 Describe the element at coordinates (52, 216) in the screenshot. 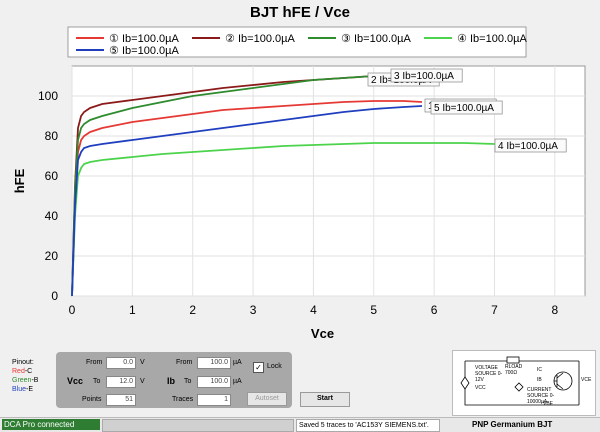

I see `y-tick-label: 40` at that location.